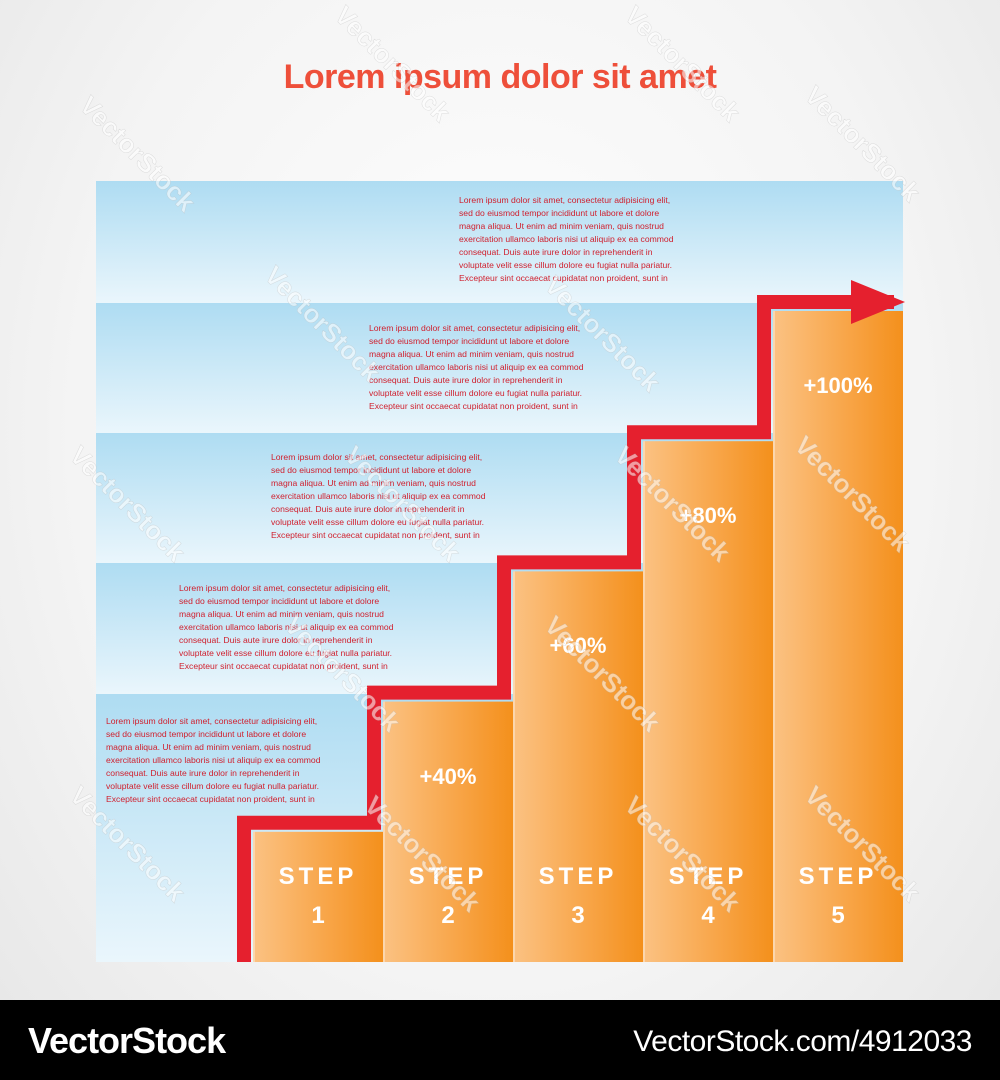 This screenshot has height=1080, width=1000. What do you see at coordinates (578, 646) in the screenshot?
I see `value-label-3: +60%` at bounding box center [578, 646].